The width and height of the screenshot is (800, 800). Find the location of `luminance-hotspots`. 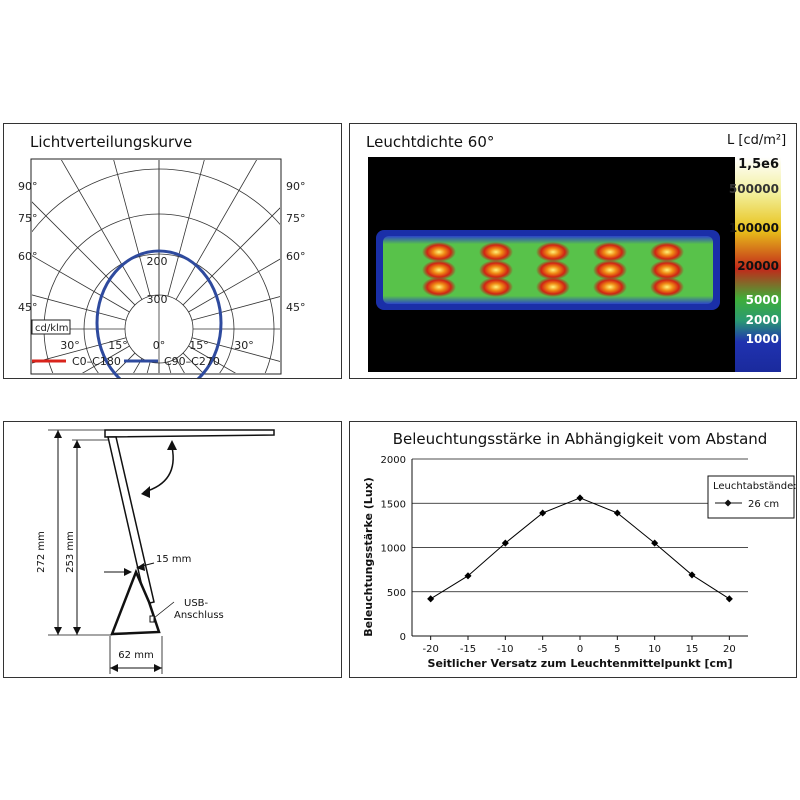

luminance-hotspots is located at coordinates (553, 269).